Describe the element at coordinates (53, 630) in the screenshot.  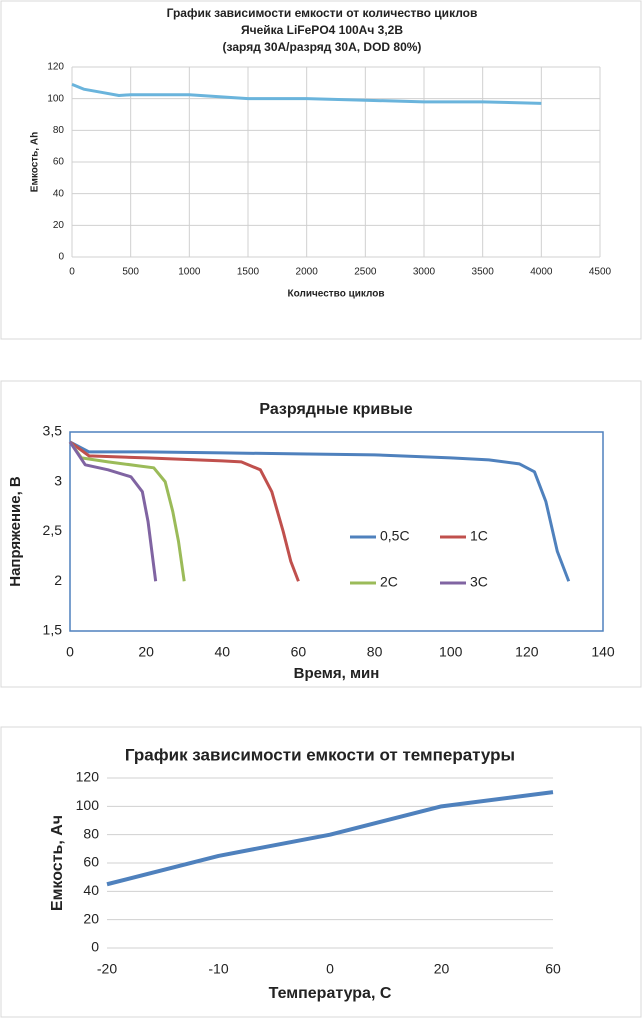
I see `y-tick-label: 1,5` at that location.